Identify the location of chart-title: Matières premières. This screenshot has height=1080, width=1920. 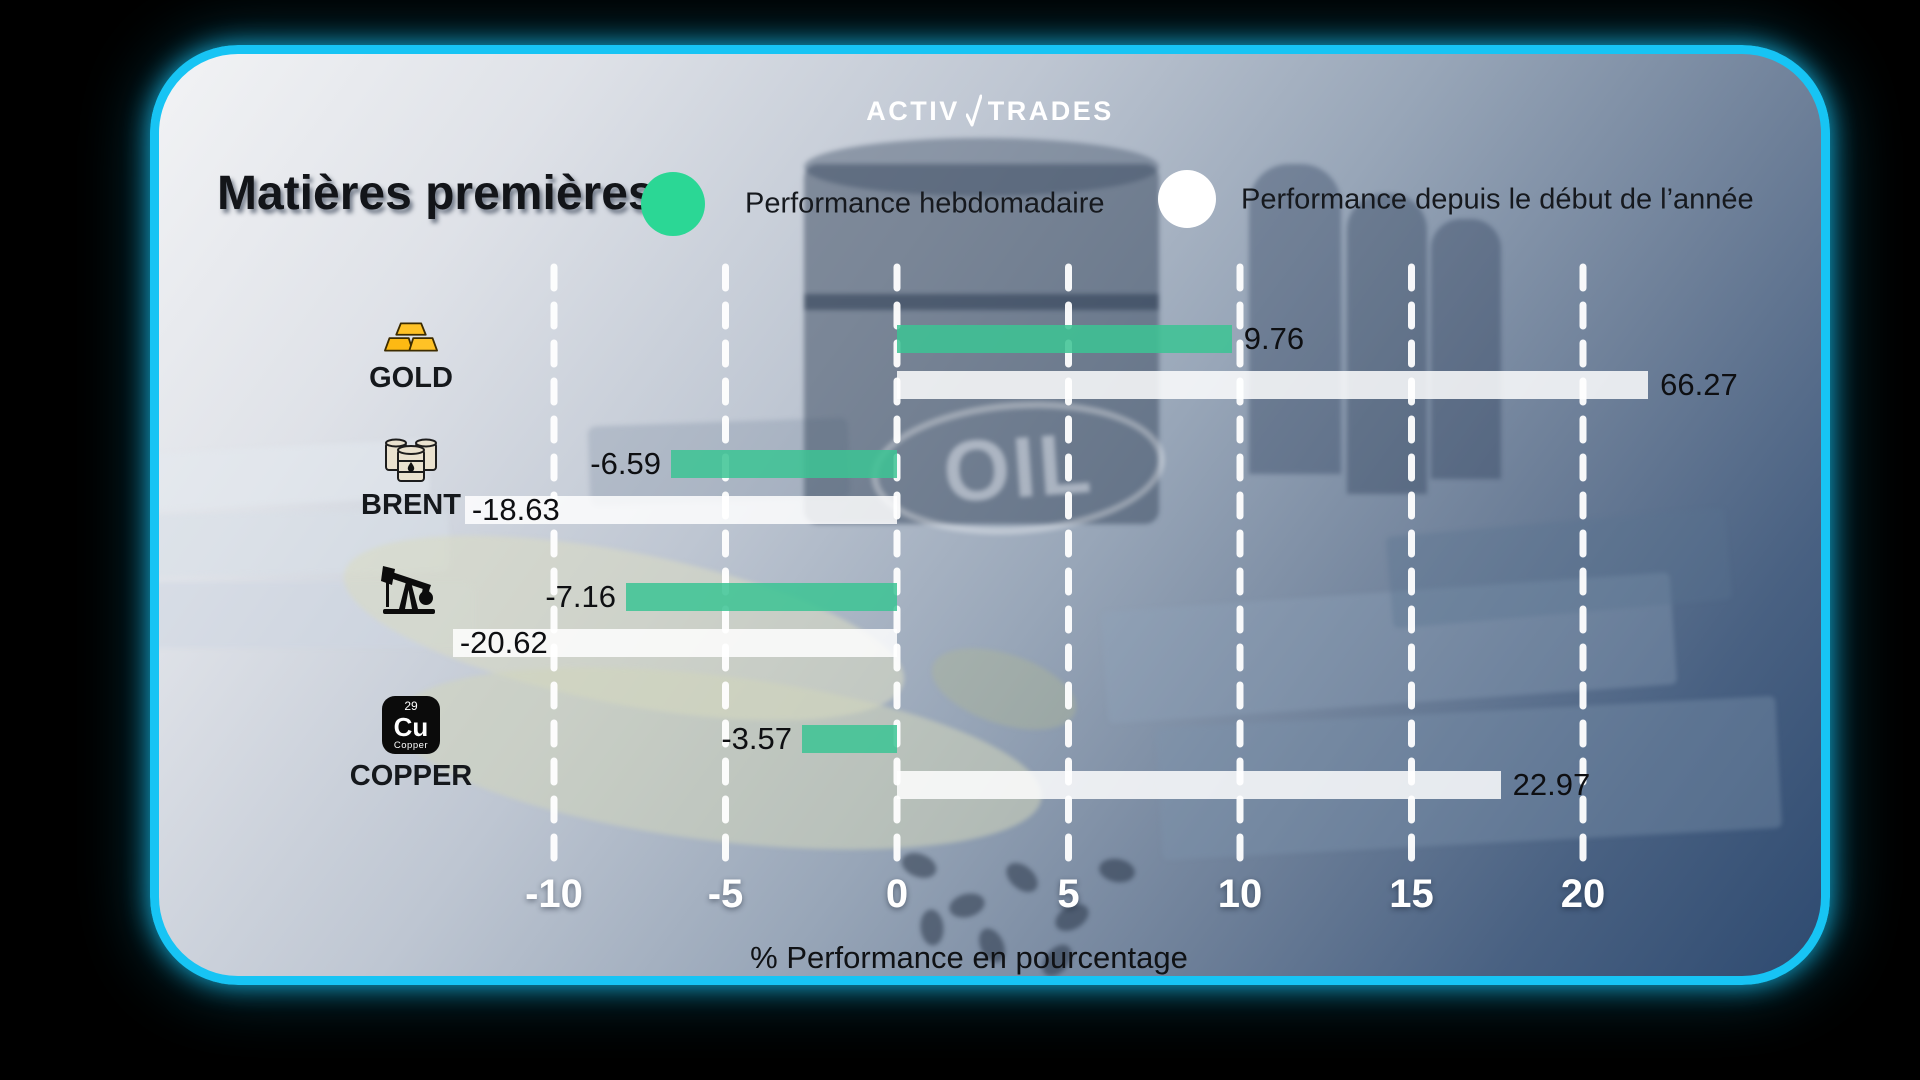
(436, 193).